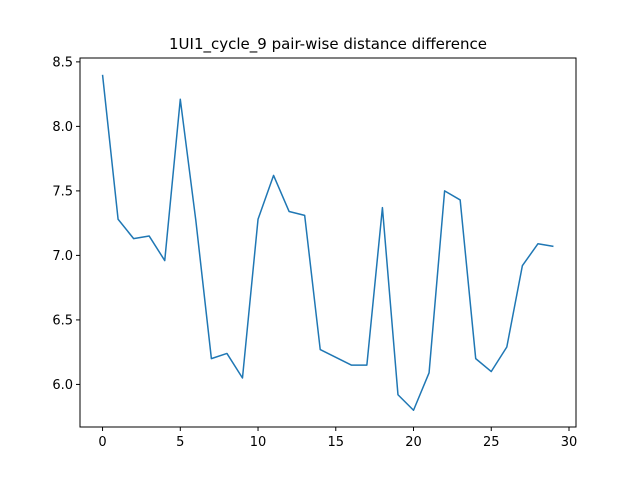 This screenshot has width=640, height=480. What do you see at coordinates (413, 442) in the screenshot?
I see `x-tick-label: 20` at bounding box center [413, 442].